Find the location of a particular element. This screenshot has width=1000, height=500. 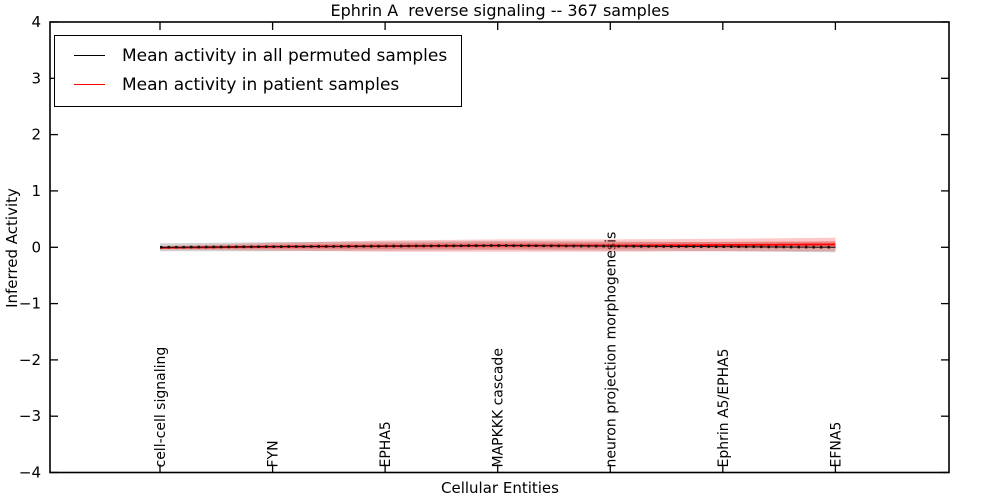

x-tick-label: cell-cell signaling is located at coordinates (161, 407).